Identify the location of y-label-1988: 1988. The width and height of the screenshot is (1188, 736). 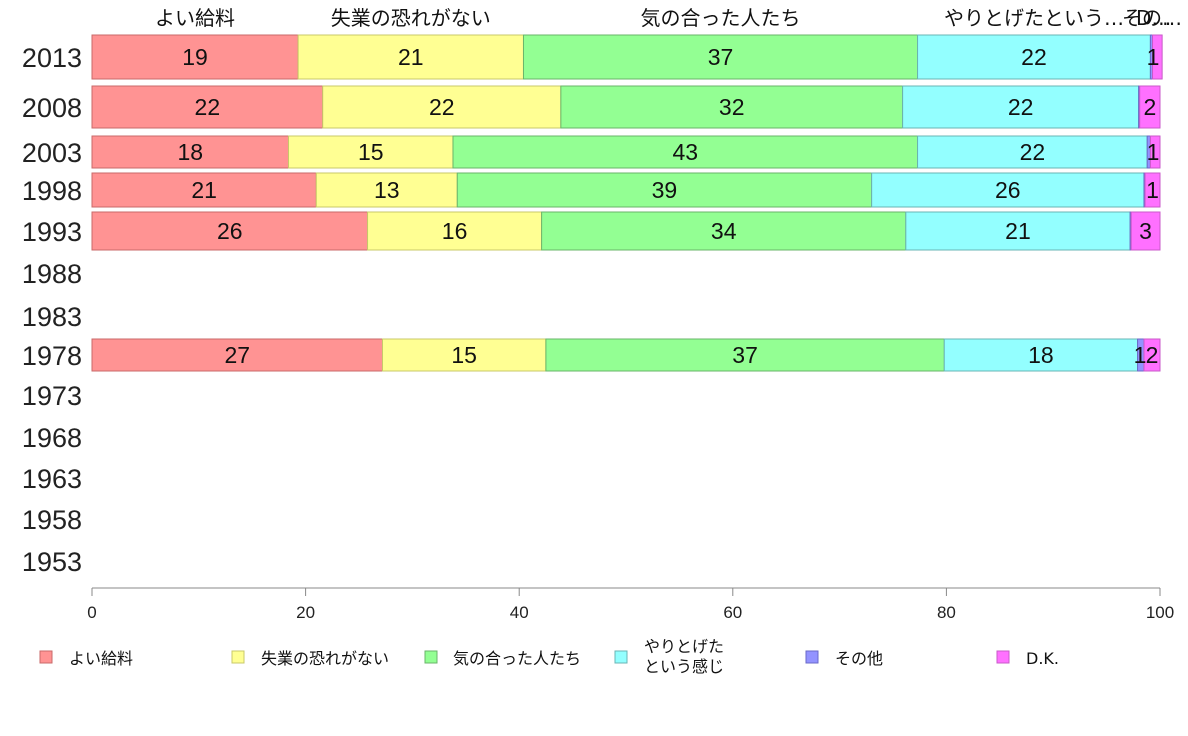
(52, 274).